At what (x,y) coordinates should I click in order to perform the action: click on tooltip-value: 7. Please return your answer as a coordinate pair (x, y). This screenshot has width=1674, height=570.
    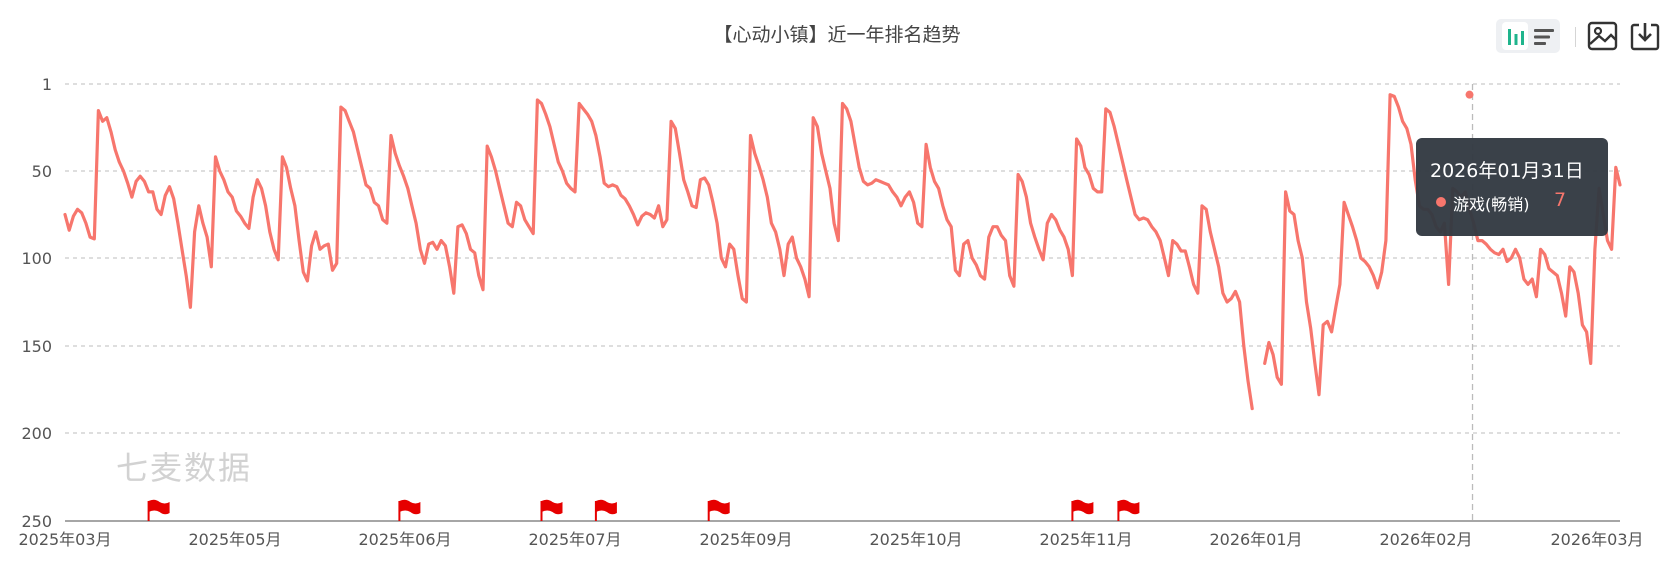
    Looking at the image, I should click on (1560, 200).